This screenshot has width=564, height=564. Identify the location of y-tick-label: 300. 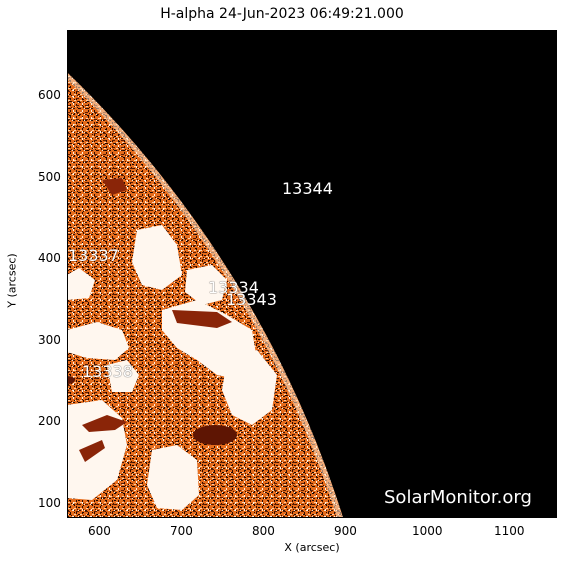
(49, 340).